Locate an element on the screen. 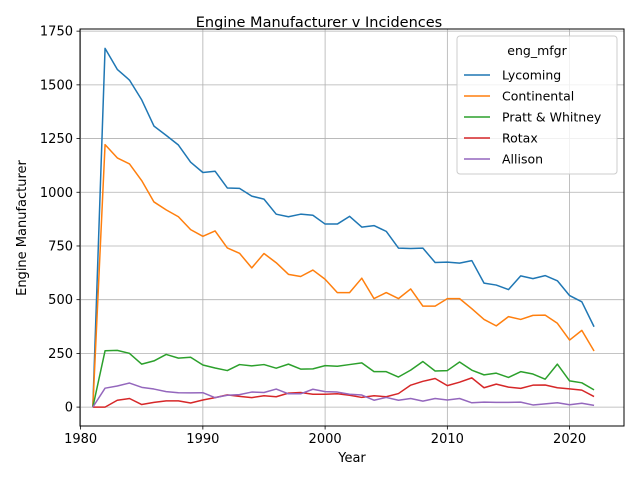  x-tick-label: 2020 is located at coordinates (569, 439).